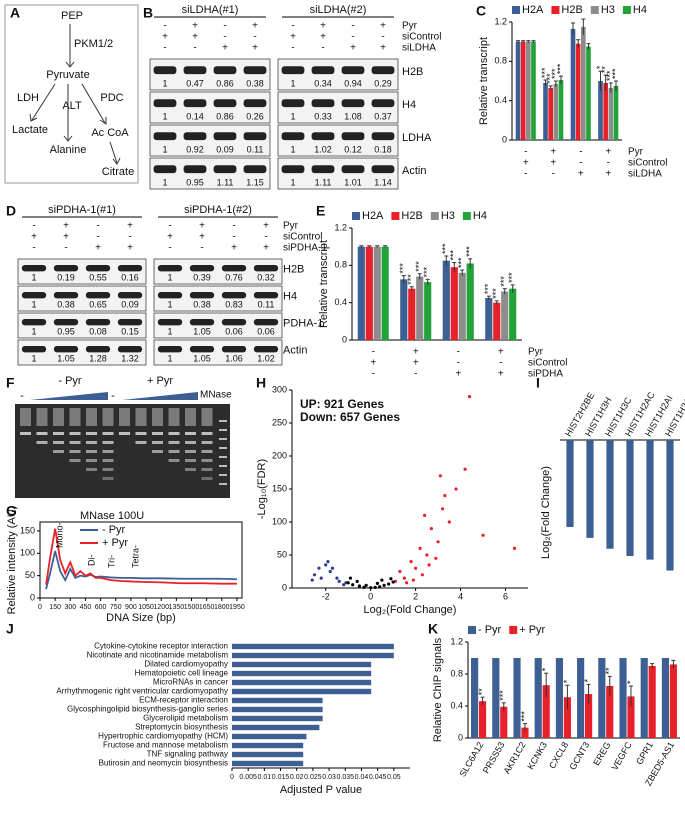  What do you see at coordinates (111, 561) in the screenshot?
I see `annotation: Tri-` at bounding box center [111, 561].